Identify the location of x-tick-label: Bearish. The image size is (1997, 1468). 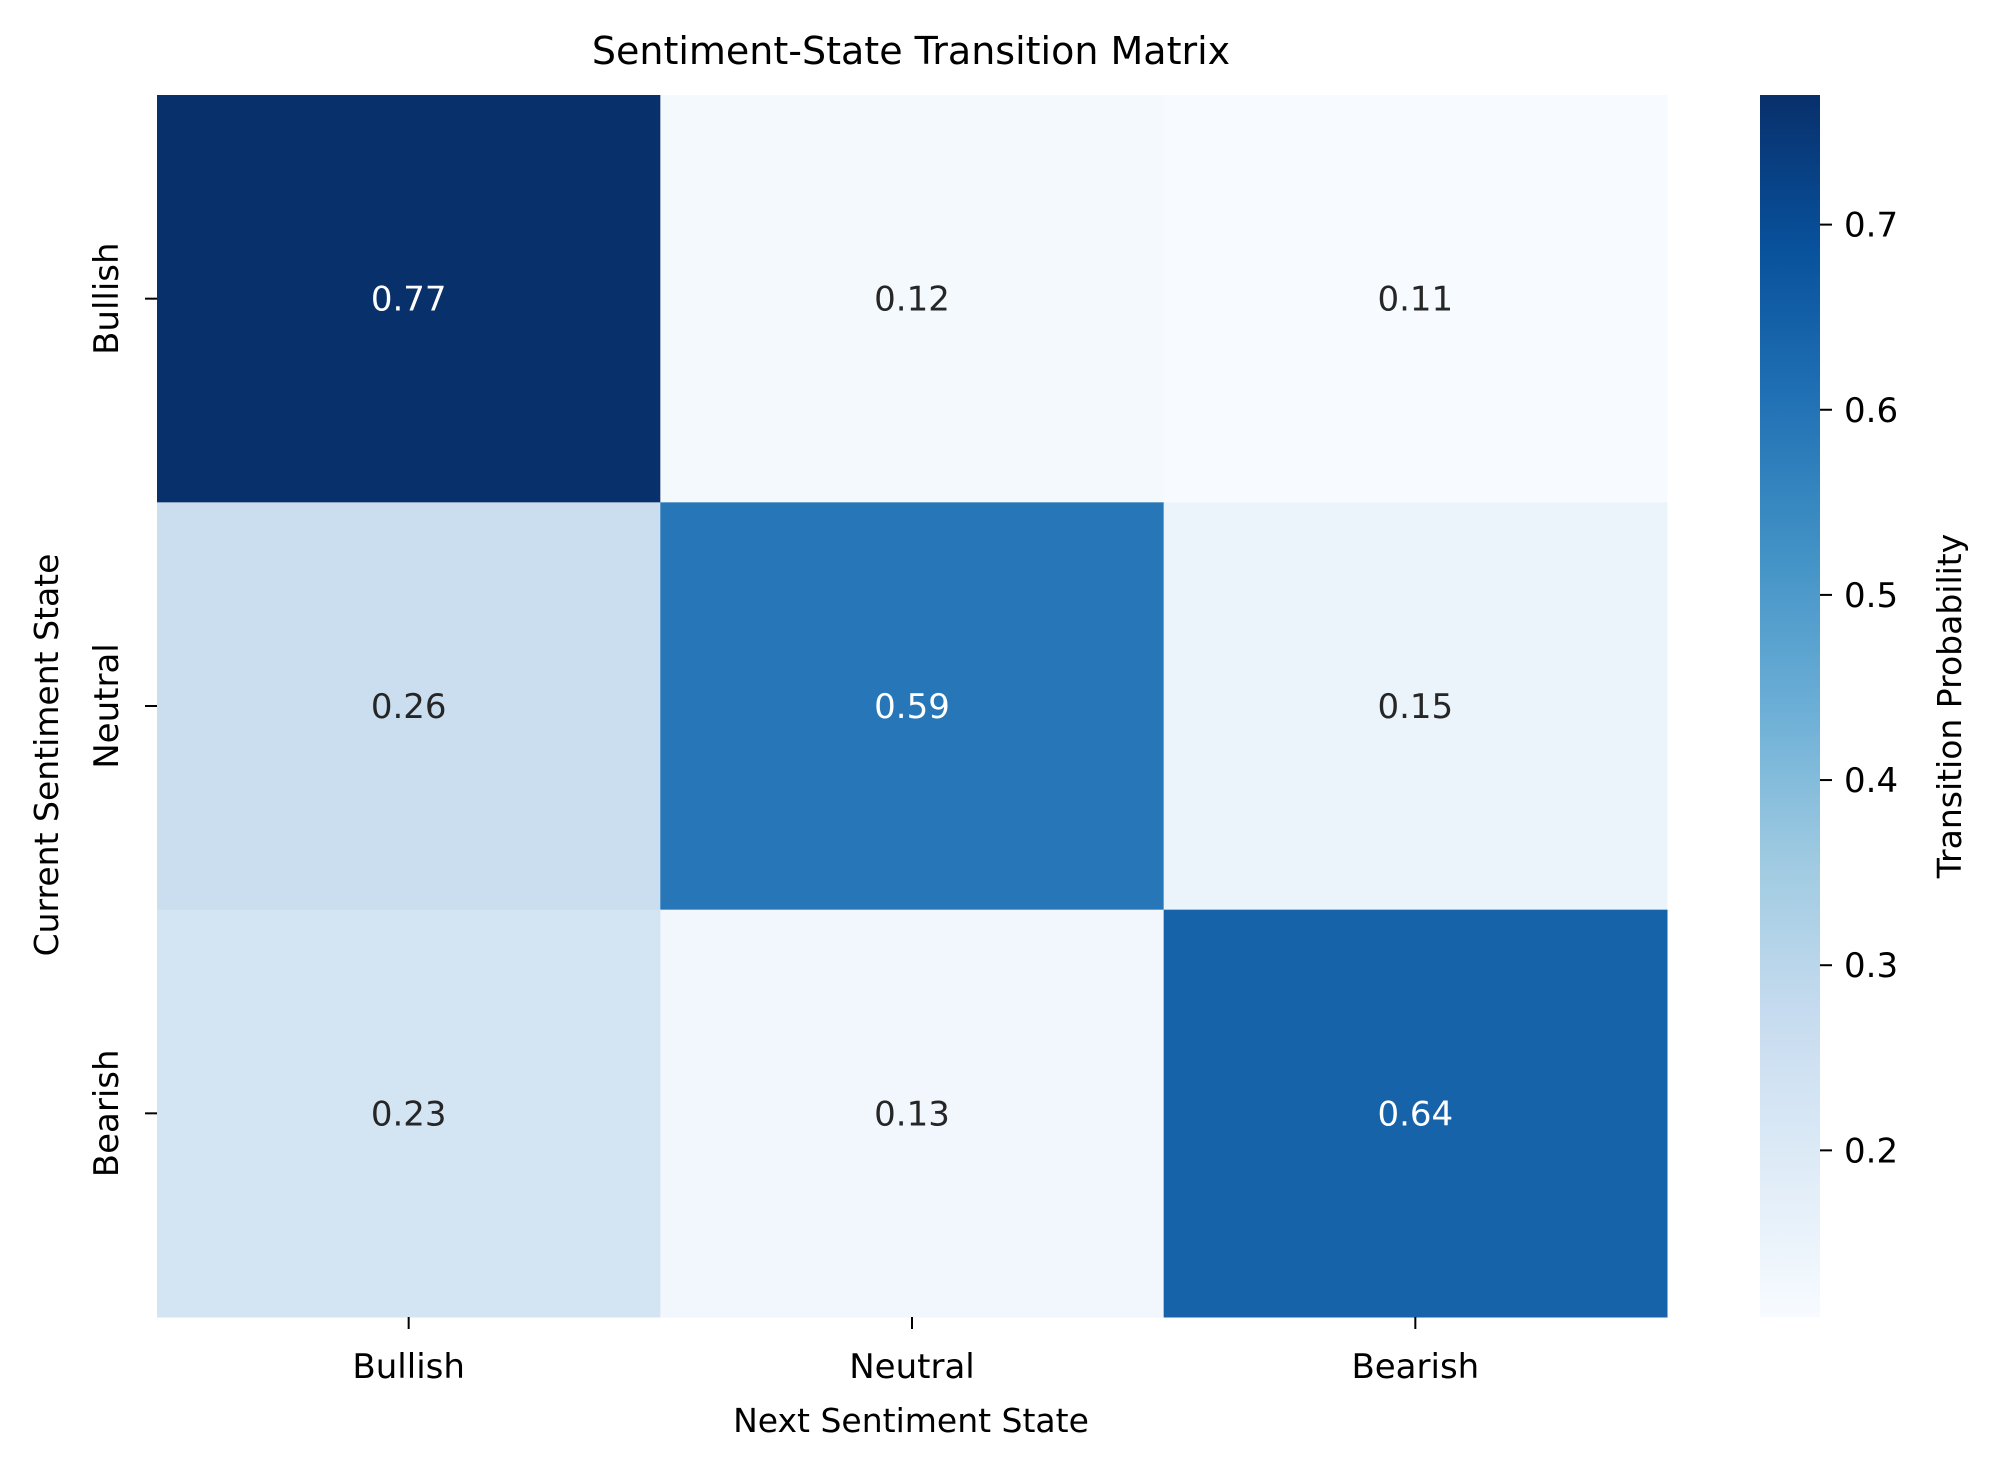
(1415, 1367).